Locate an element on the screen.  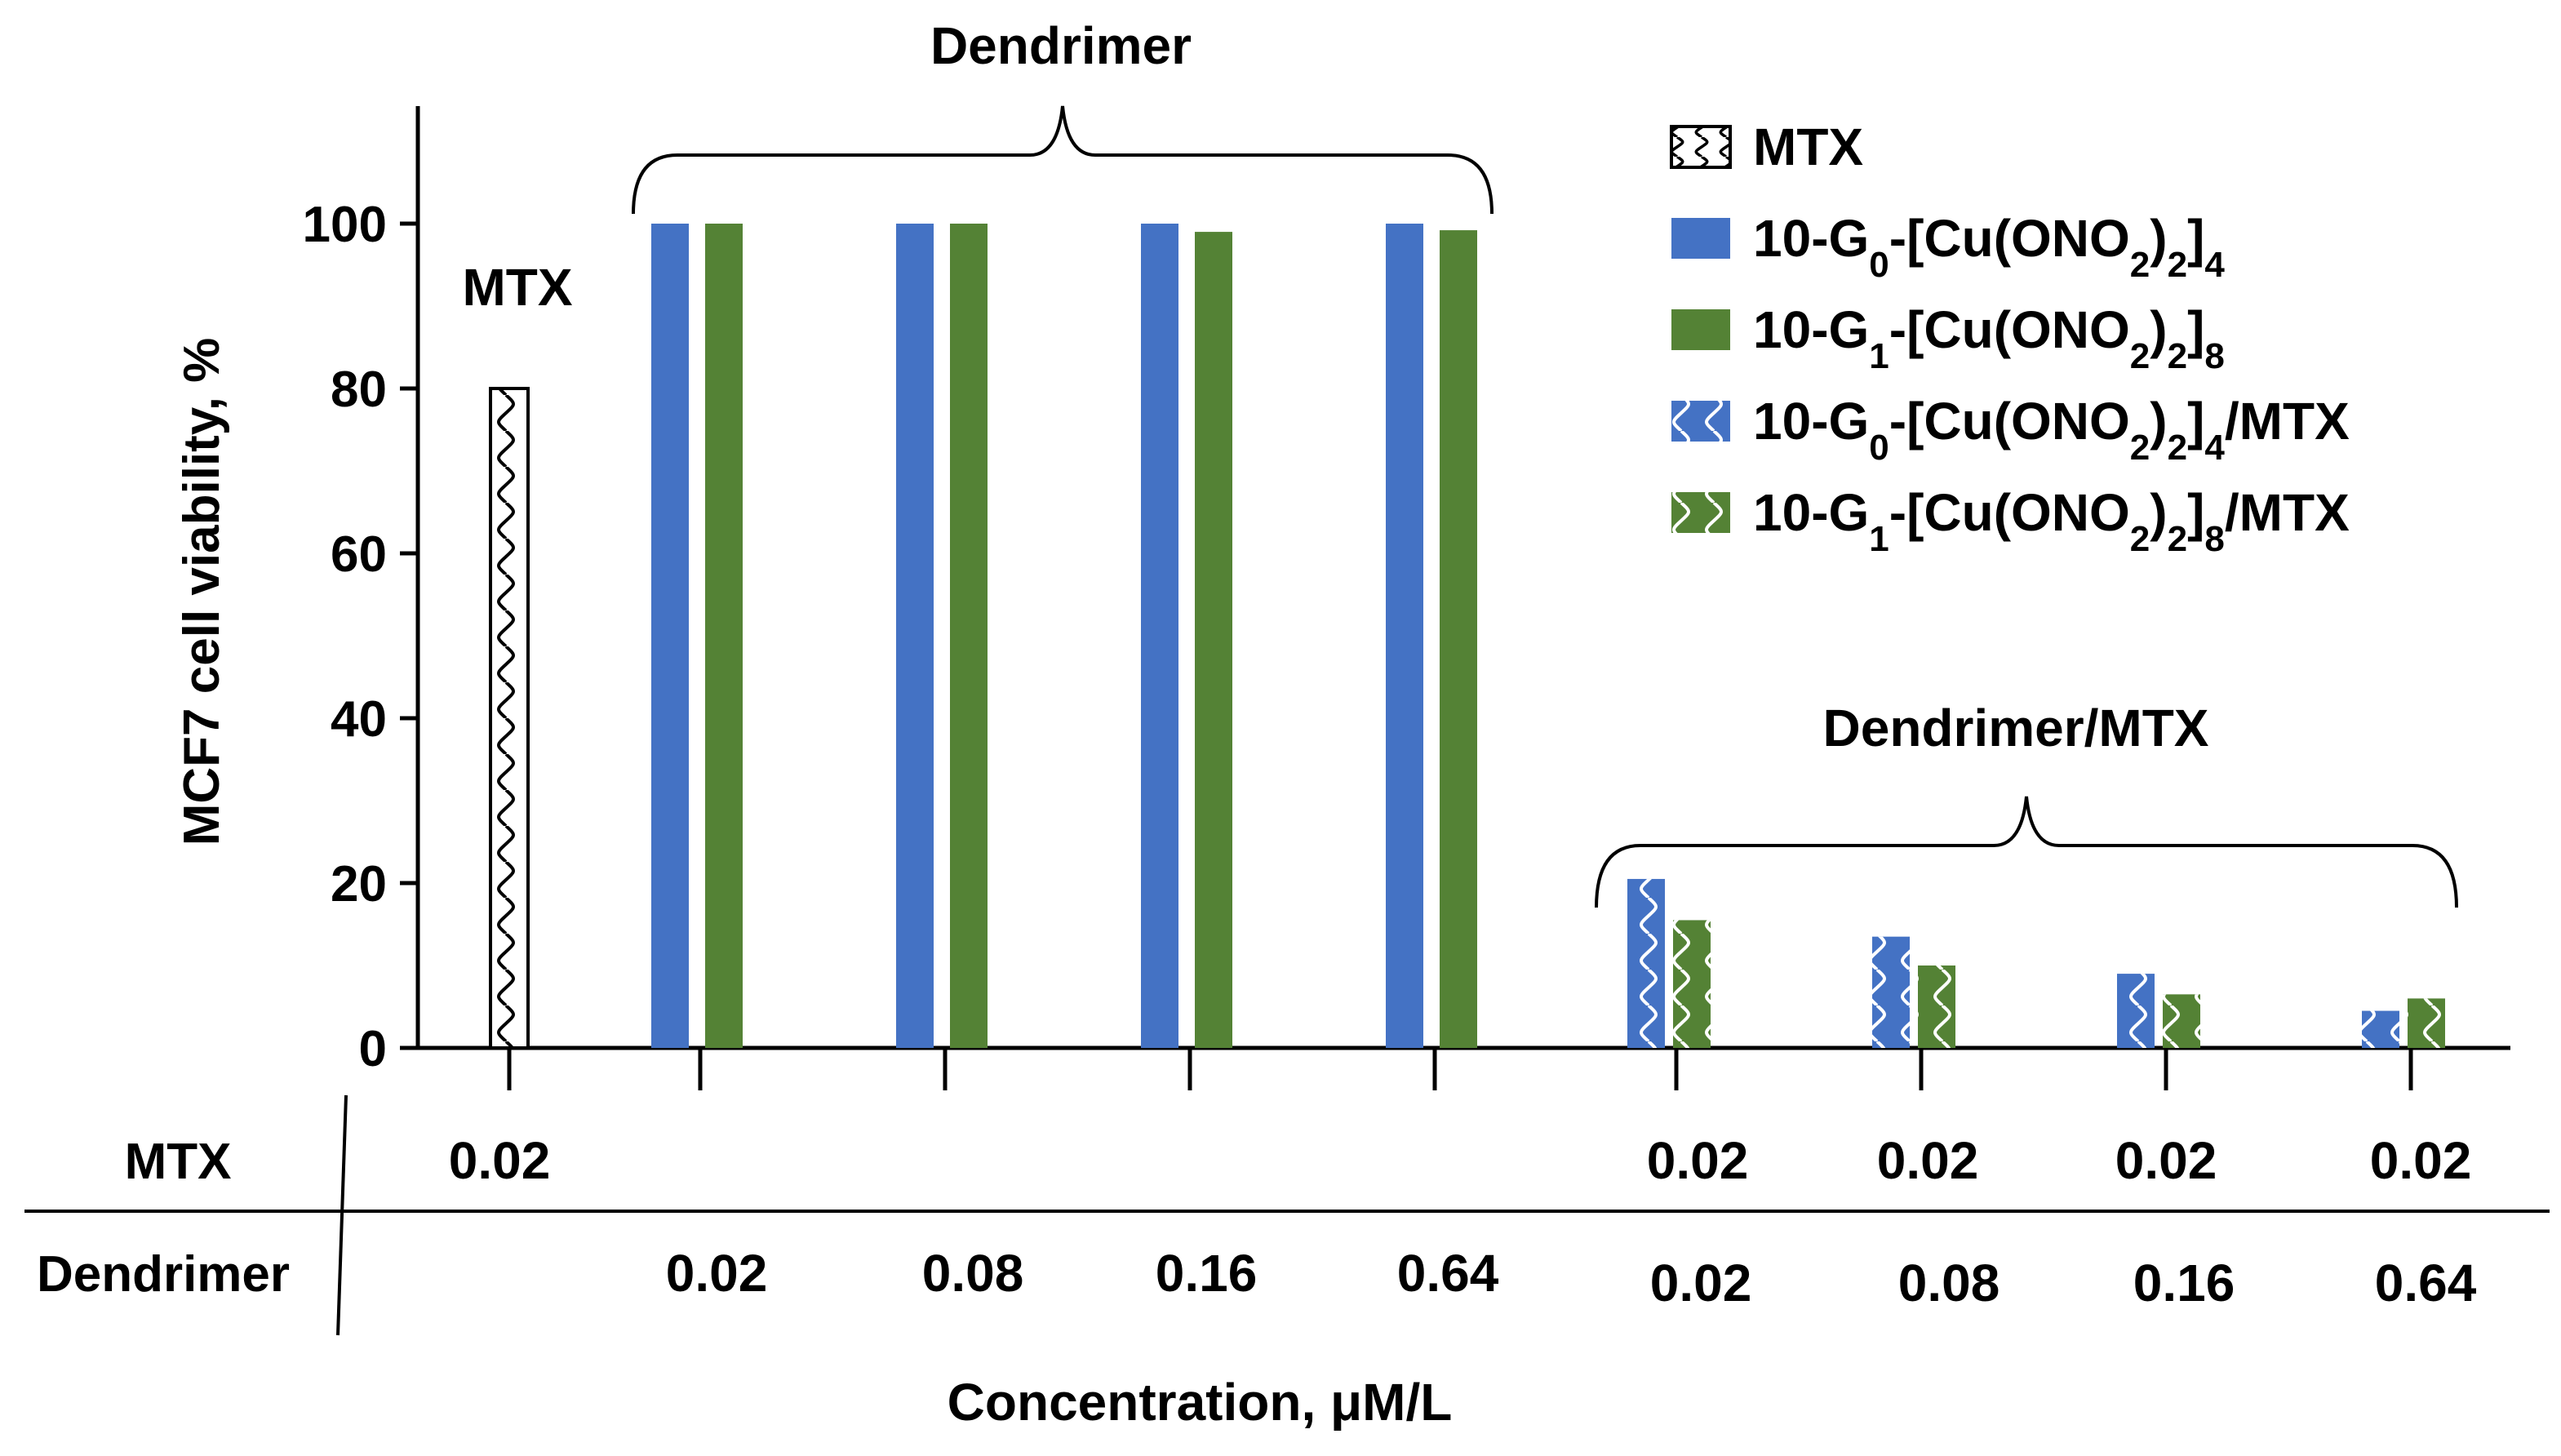
y-tick-label: 80 is located at coordinates (359, 390).